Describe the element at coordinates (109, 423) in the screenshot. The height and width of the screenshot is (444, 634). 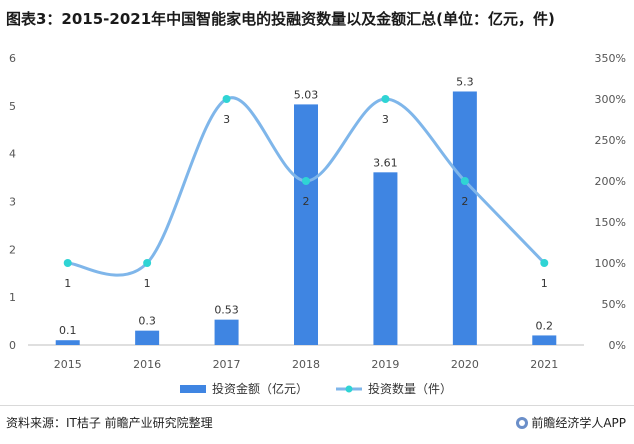
I see `source-note: 资料来源：IT桔子 前瞻产业研究院整理` at that location.